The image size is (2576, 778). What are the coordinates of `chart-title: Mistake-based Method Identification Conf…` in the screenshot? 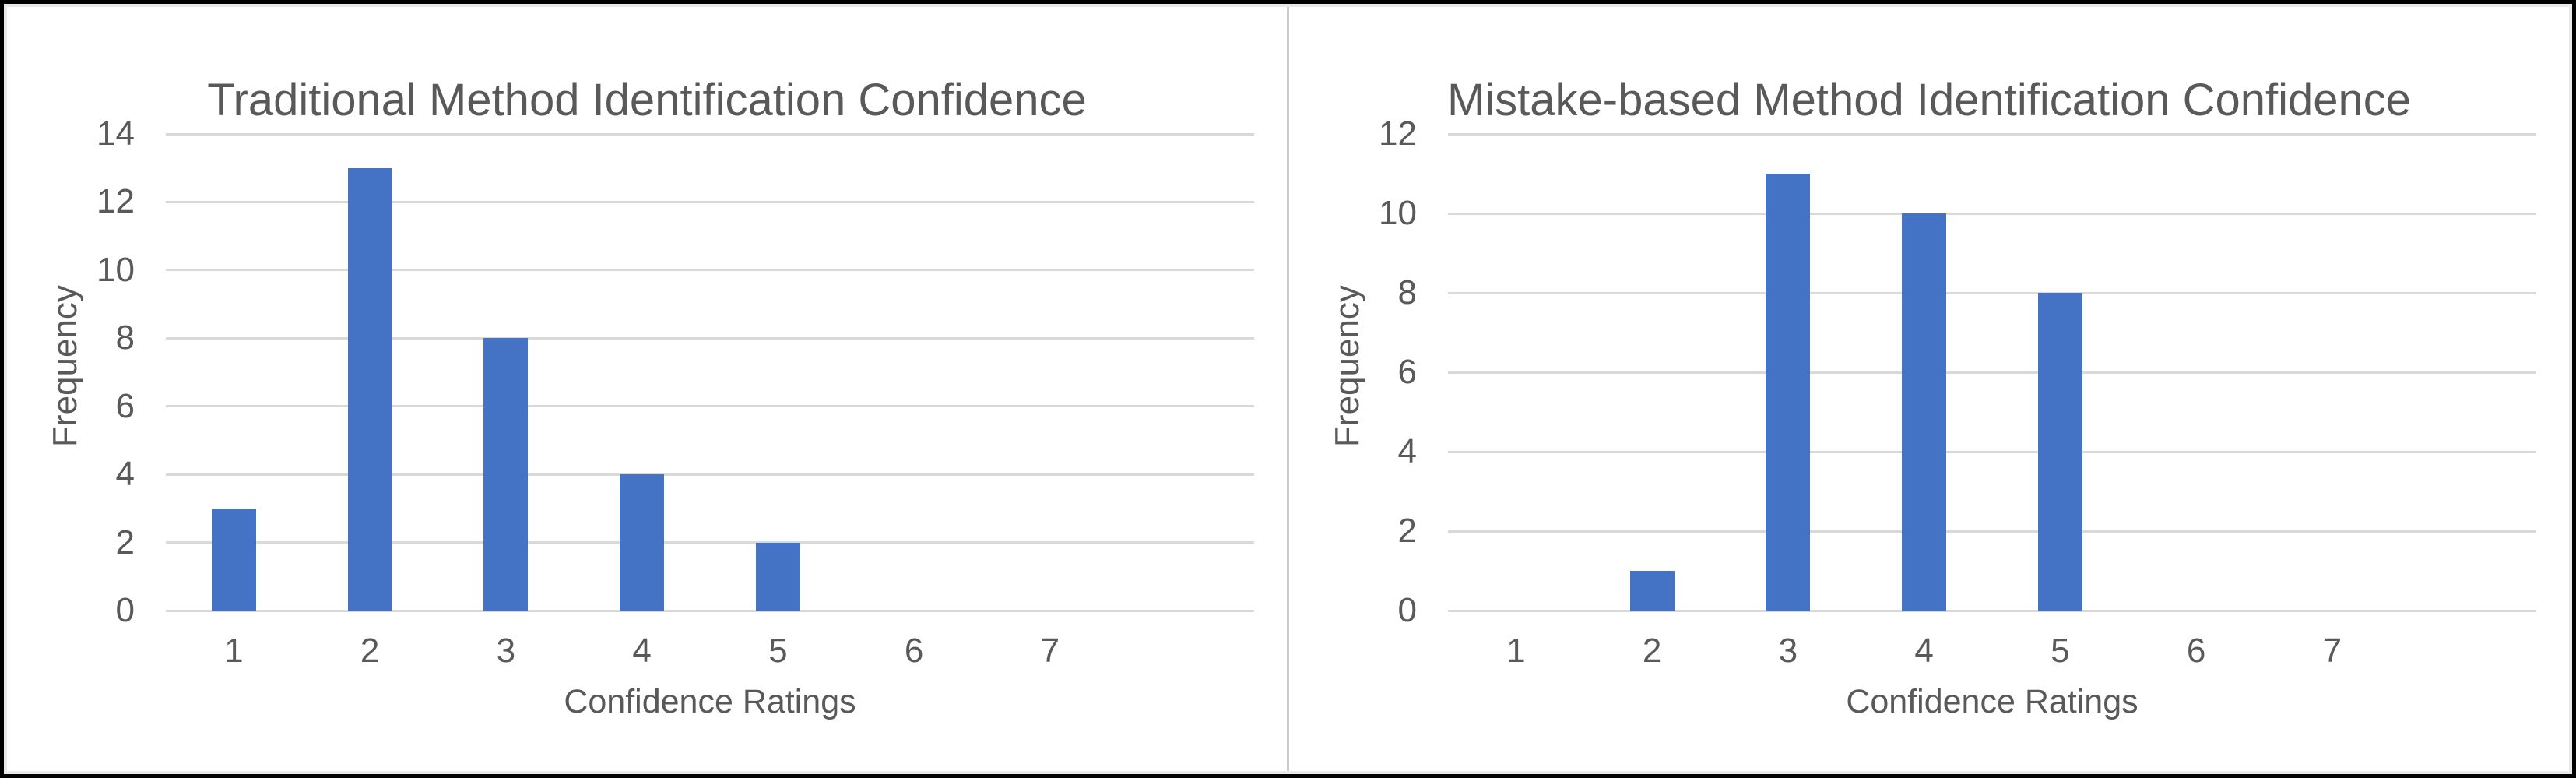 It's located at (1929, 100).